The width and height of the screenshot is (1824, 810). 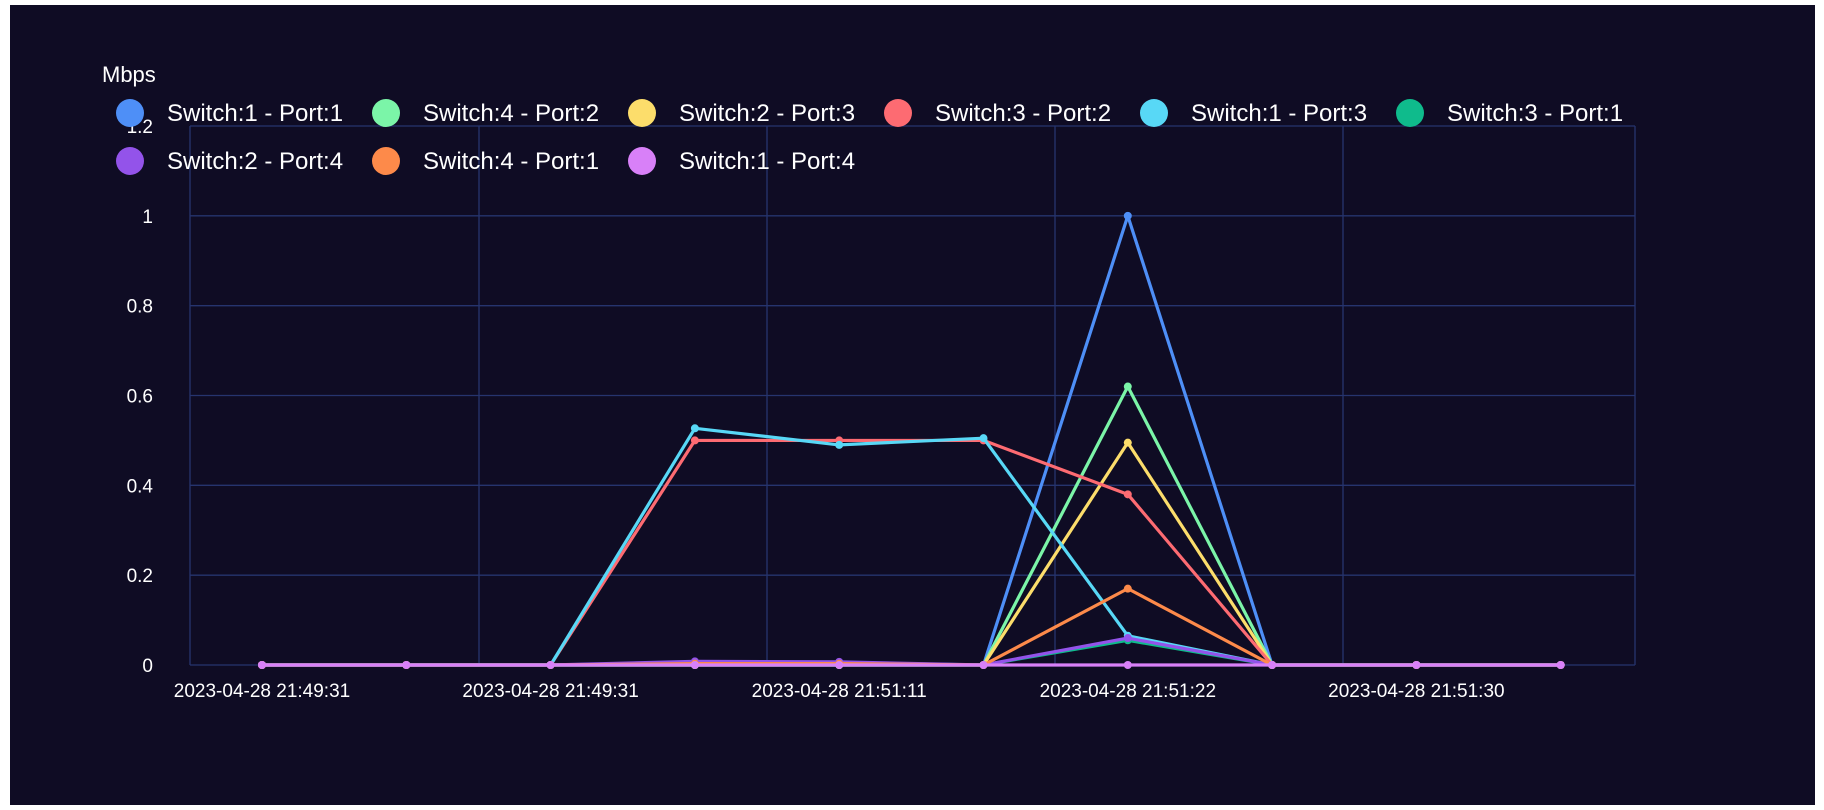 I want to click on legend-label: Switch:1 - Port:1, so click(x=255, y=113).